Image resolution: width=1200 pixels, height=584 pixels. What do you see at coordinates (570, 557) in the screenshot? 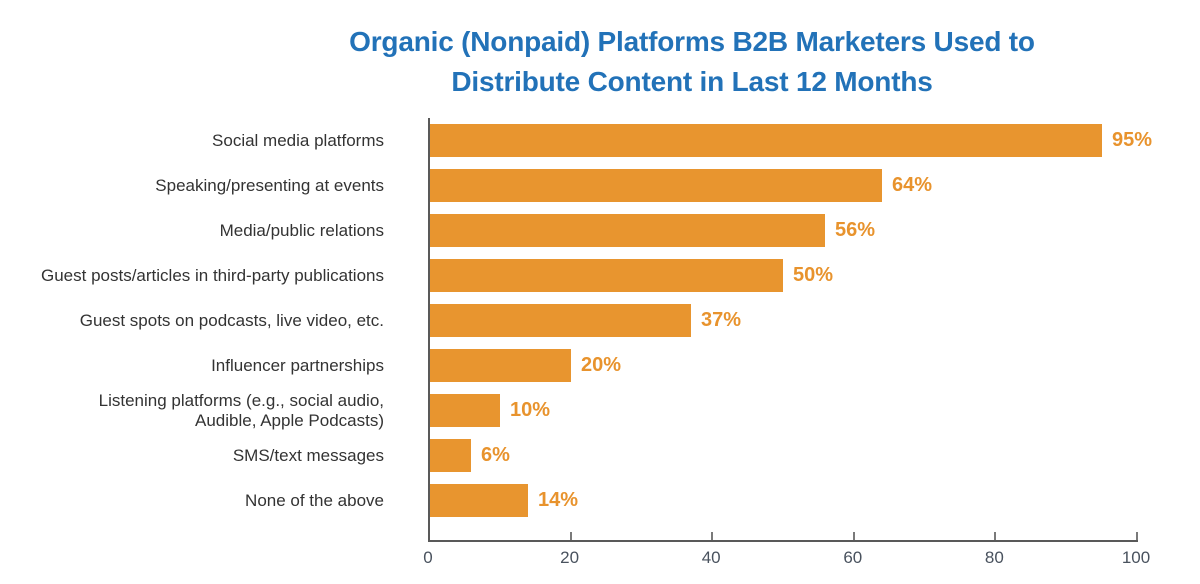
I see `x-axis-tick-label: 20` at bounding box center [570, 557].